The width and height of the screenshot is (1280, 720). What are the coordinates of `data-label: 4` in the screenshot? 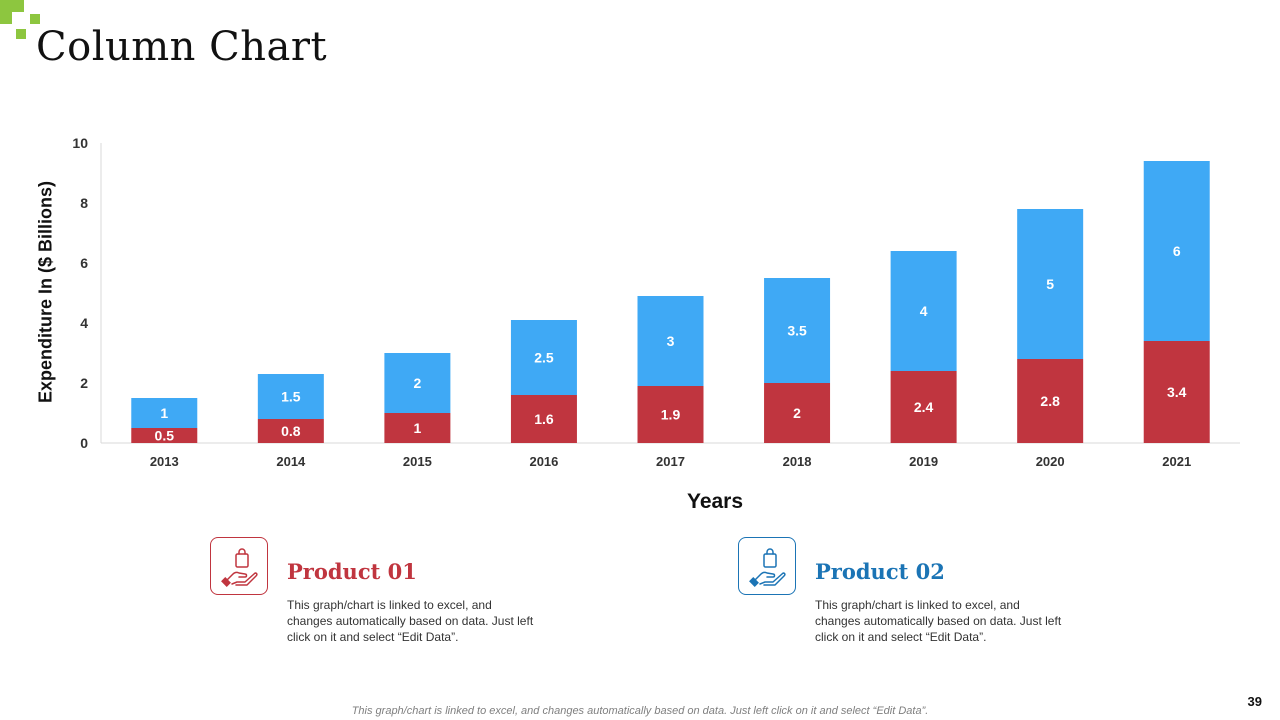 It's located at (924, 311).